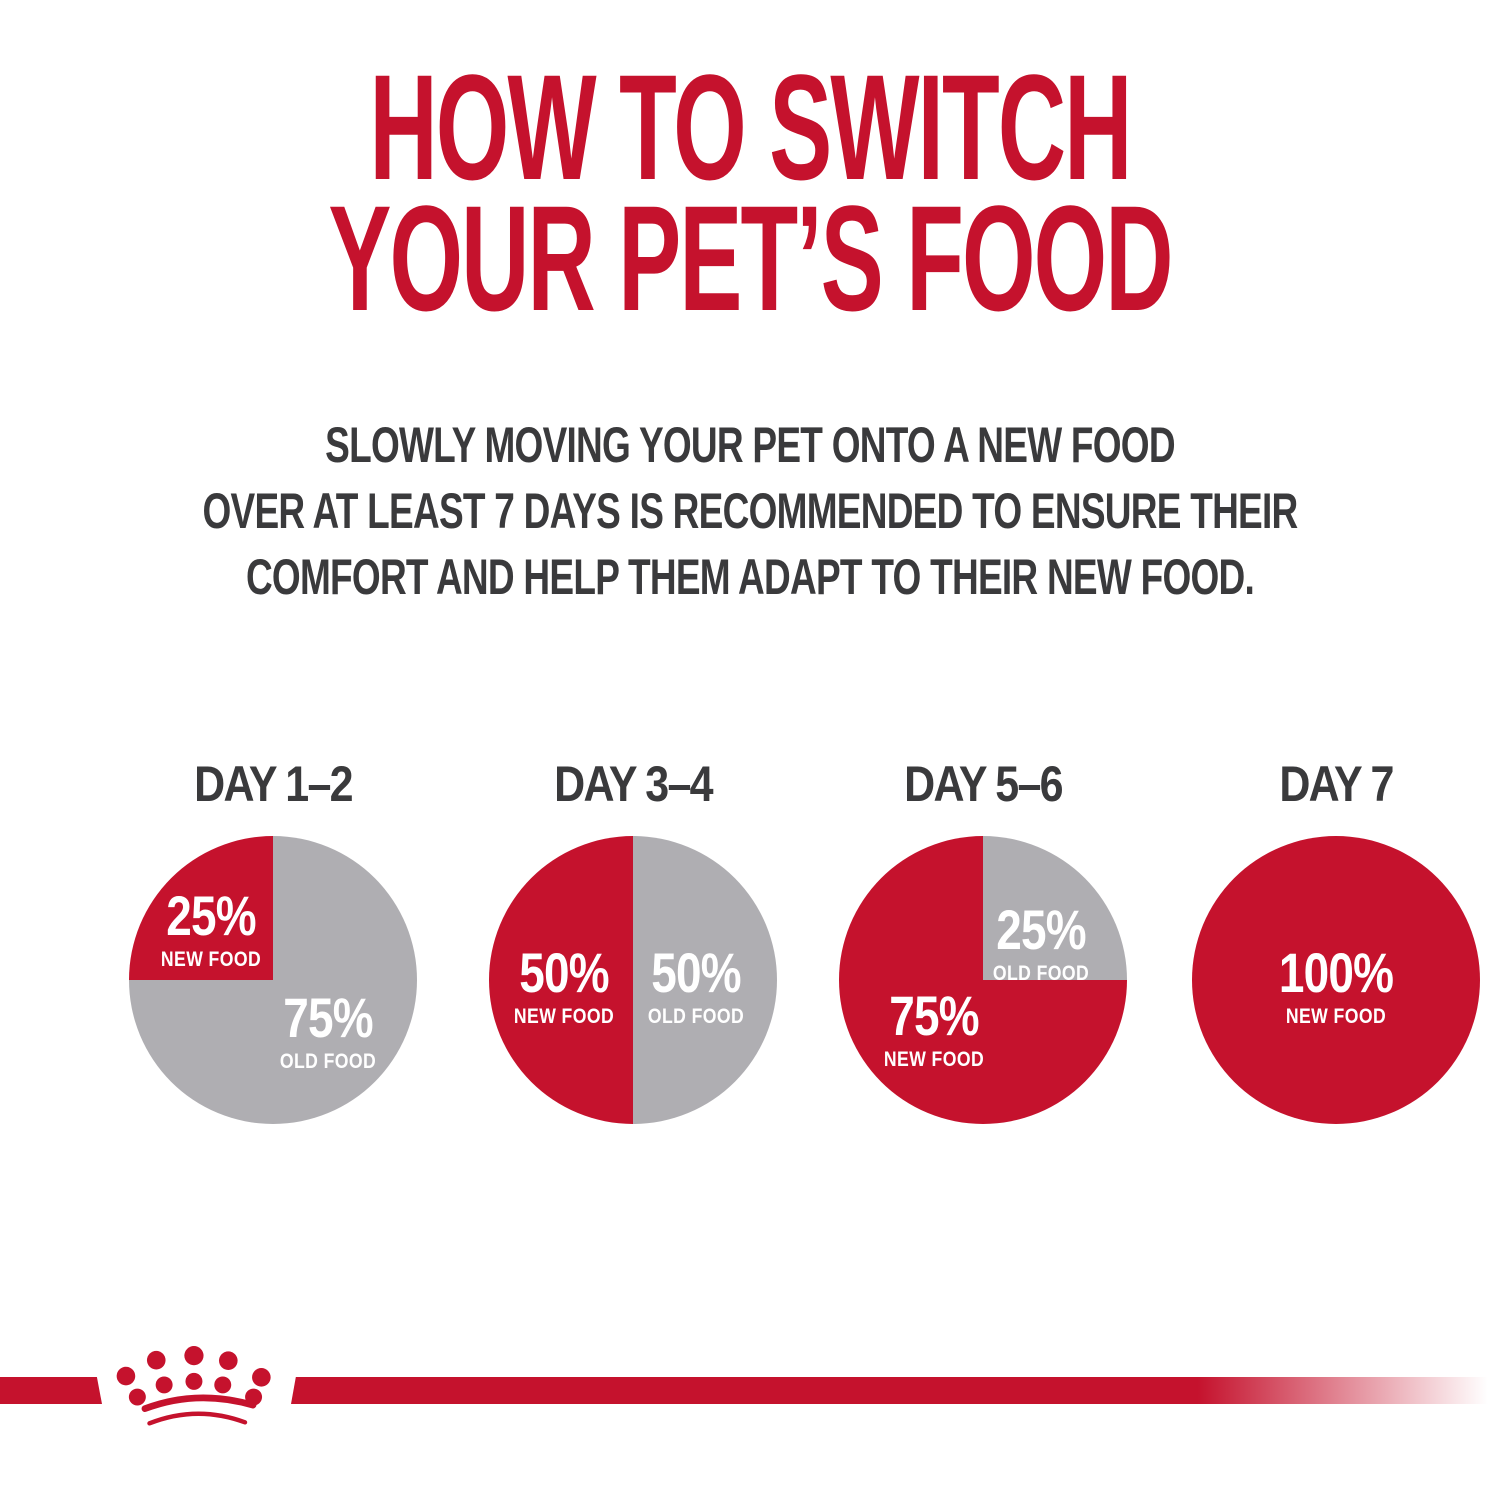  Describe the element at coordinates (1041, 929) in the screenshot. I see `old-food-percentage: 25%` at that location.